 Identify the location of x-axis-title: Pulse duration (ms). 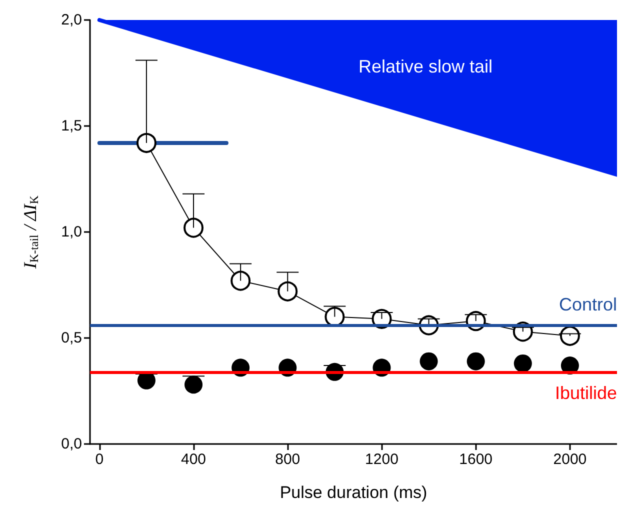
(354, 492).